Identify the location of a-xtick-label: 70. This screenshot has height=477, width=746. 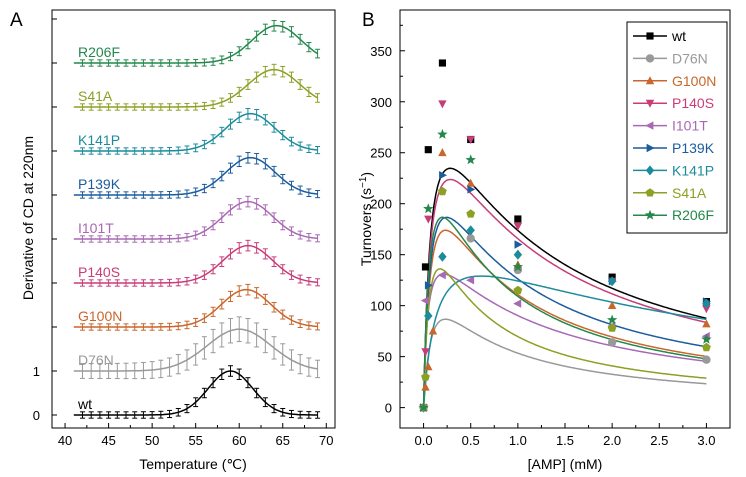
(326, 440).